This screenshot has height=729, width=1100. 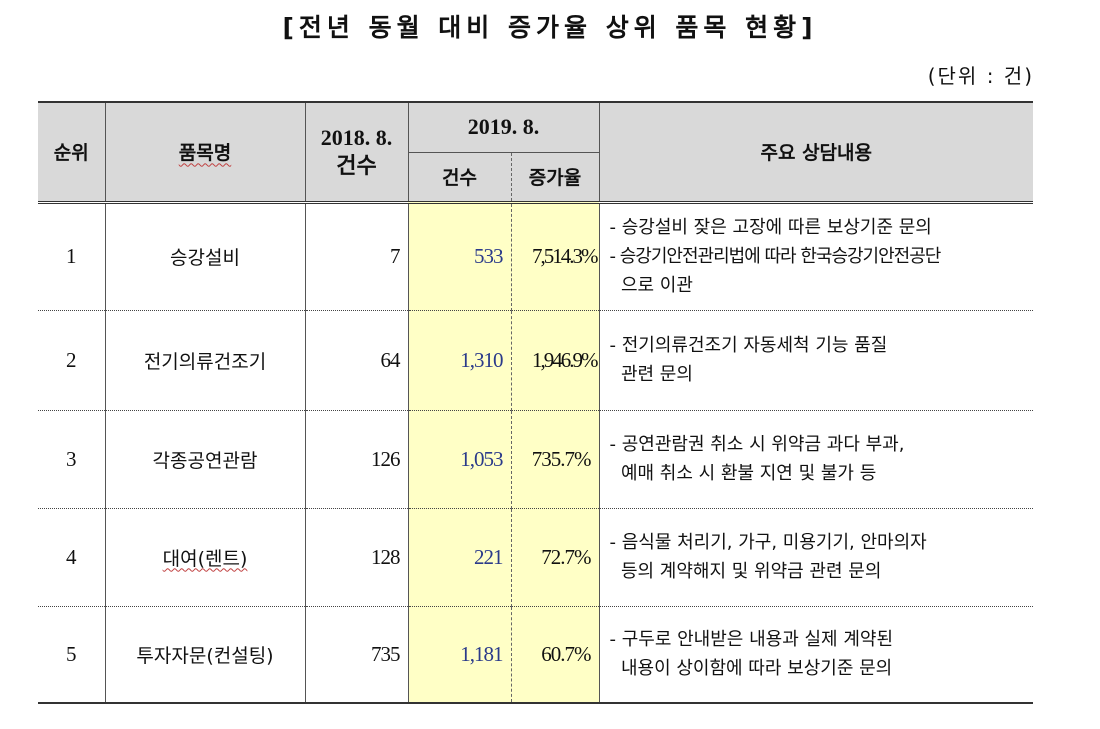 What do you see at coordinates (651, 374) in the screenshot?
I see `note-line: 관련 문의` at bounding box center [651, 374].